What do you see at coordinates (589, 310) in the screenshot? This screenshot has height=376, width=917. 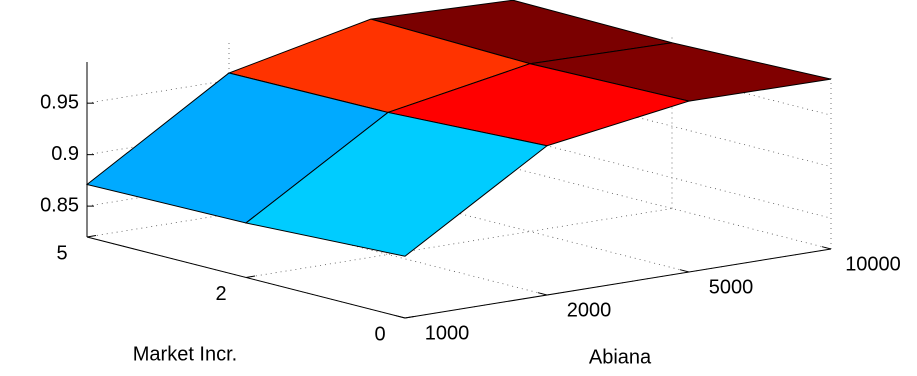 I see `x-tick-label: 2000` at bounding box center [589, 310].